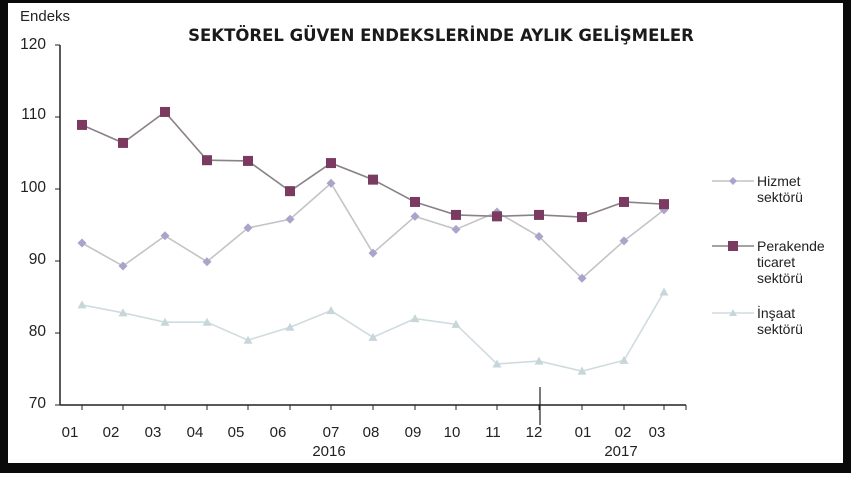  Describe the element at coordinates (37, 331) in the screenshot. I see `y-tick-label: 80` at that location.